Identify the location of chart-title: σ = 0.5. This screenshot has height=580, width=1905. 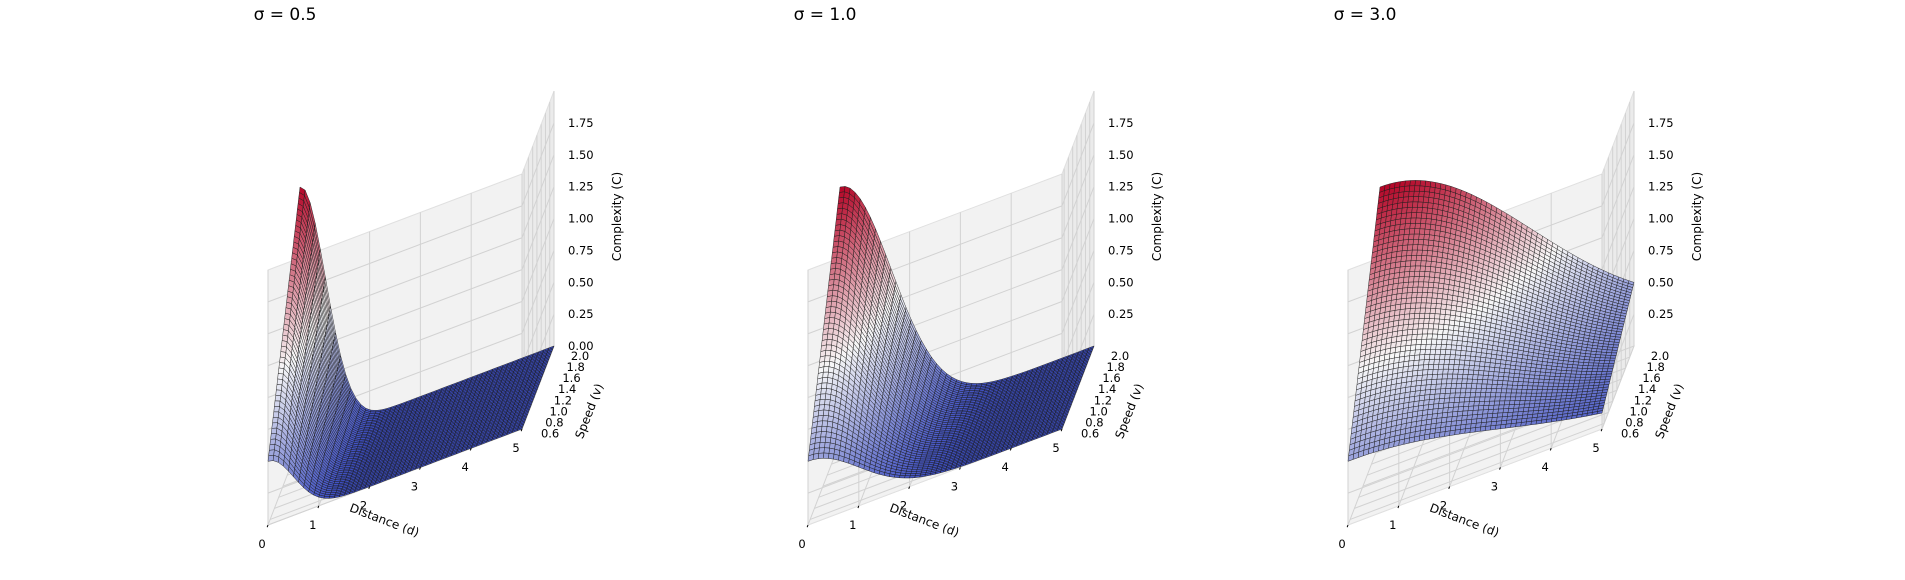
(285, 15).